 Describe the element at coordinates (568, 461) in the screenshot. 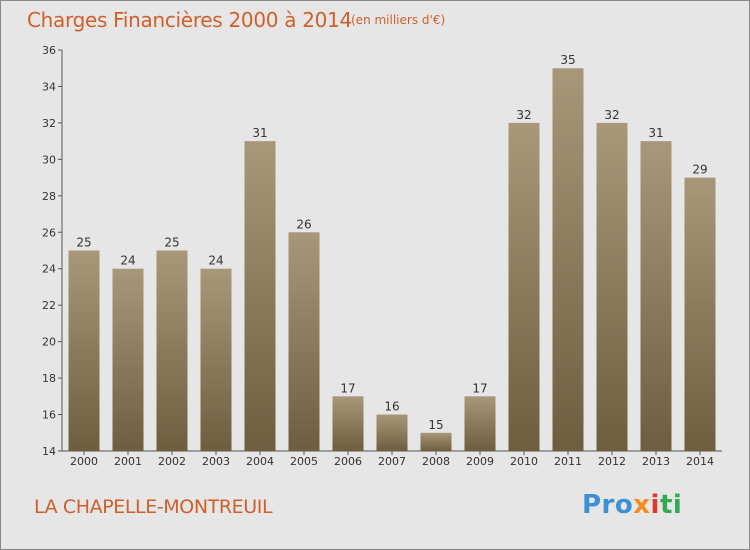

I see `x-tick-label: 2011` at that location.